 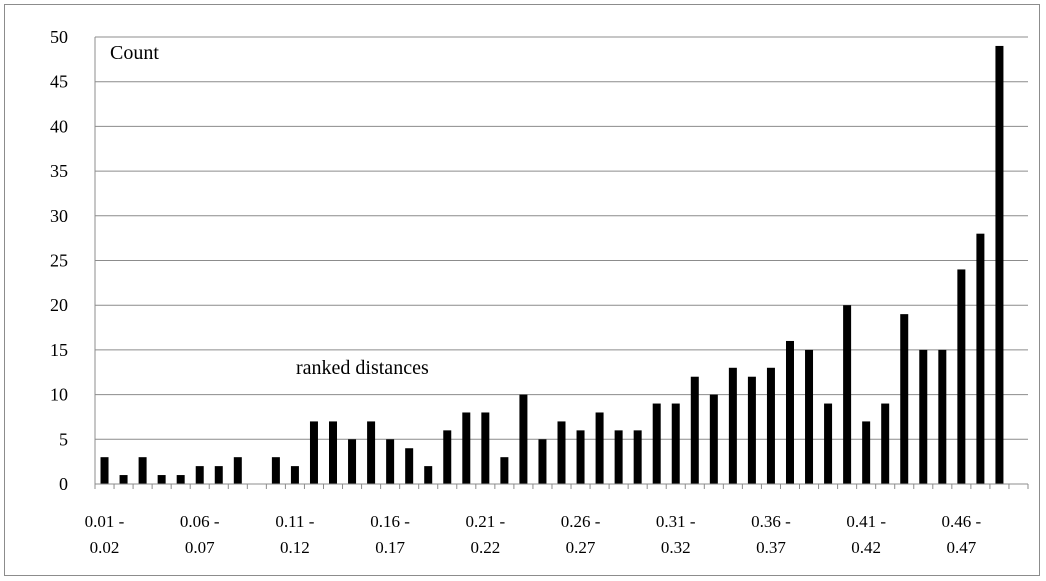 What do you see at coordinates (486, 521) in the screenshot?
I see `x-tick-label-line1: 0.21 -` at bounding box center [486, 521].